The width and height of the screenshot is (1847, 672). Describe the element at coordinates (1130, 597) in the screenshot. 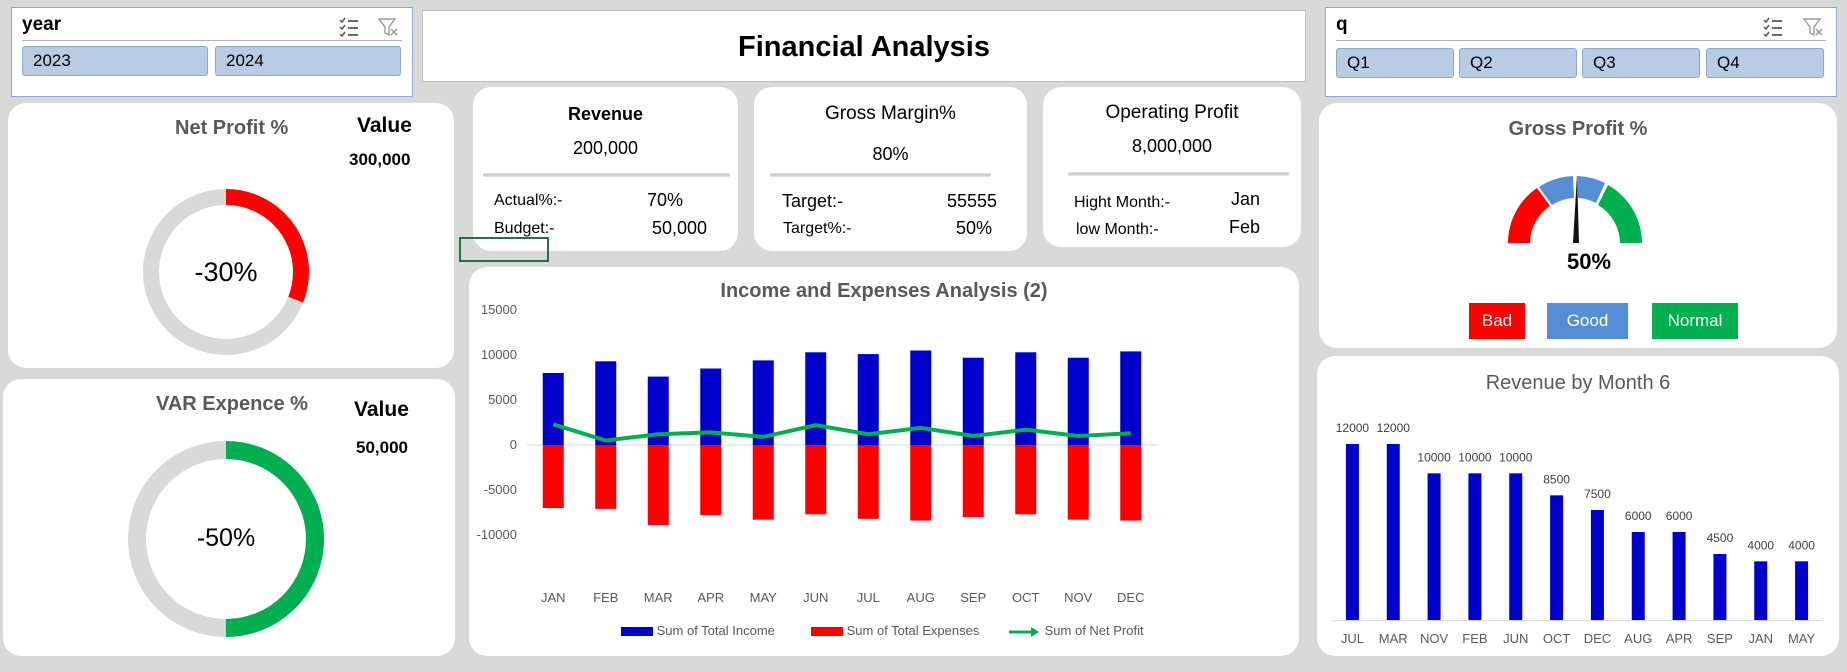

I see `x-tick-label: DEC` at that location.